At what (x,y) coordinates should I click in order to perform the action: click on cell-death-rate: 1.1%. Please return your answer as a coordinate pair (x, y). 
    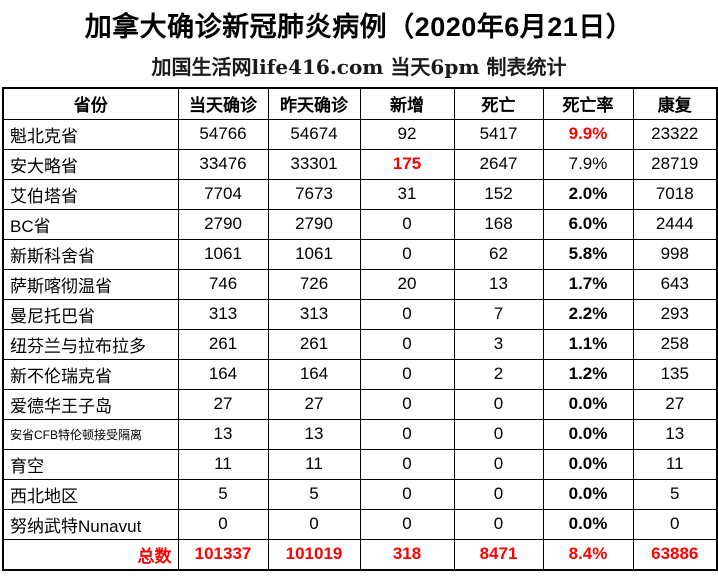
    Looking at the image, I should click on (588, 344).